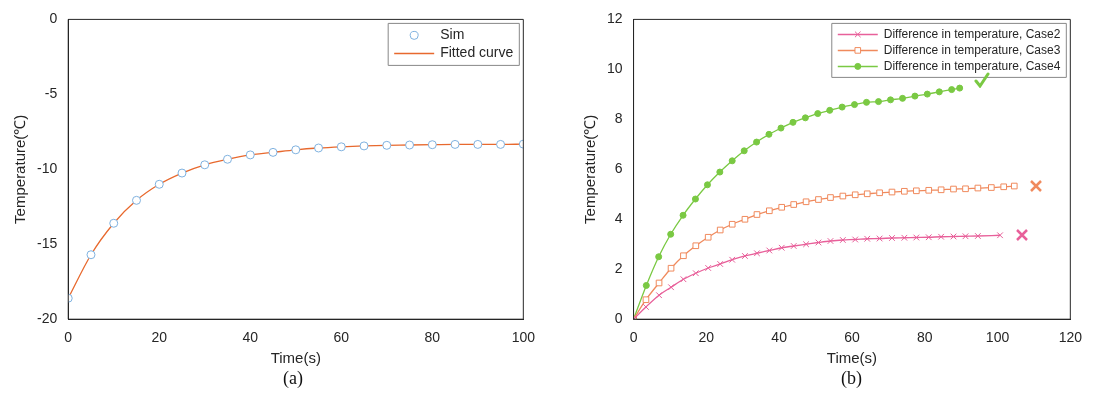  Describe the element at coordinates (851, 378) in the screenshot. I see `text: (b)` at that location.